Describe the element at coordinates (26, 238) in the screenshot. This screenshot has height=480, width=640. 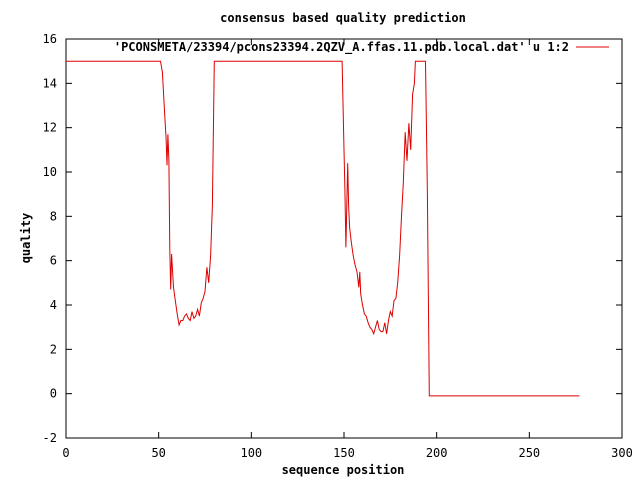
I see `y-axis-label: quality` at that location.